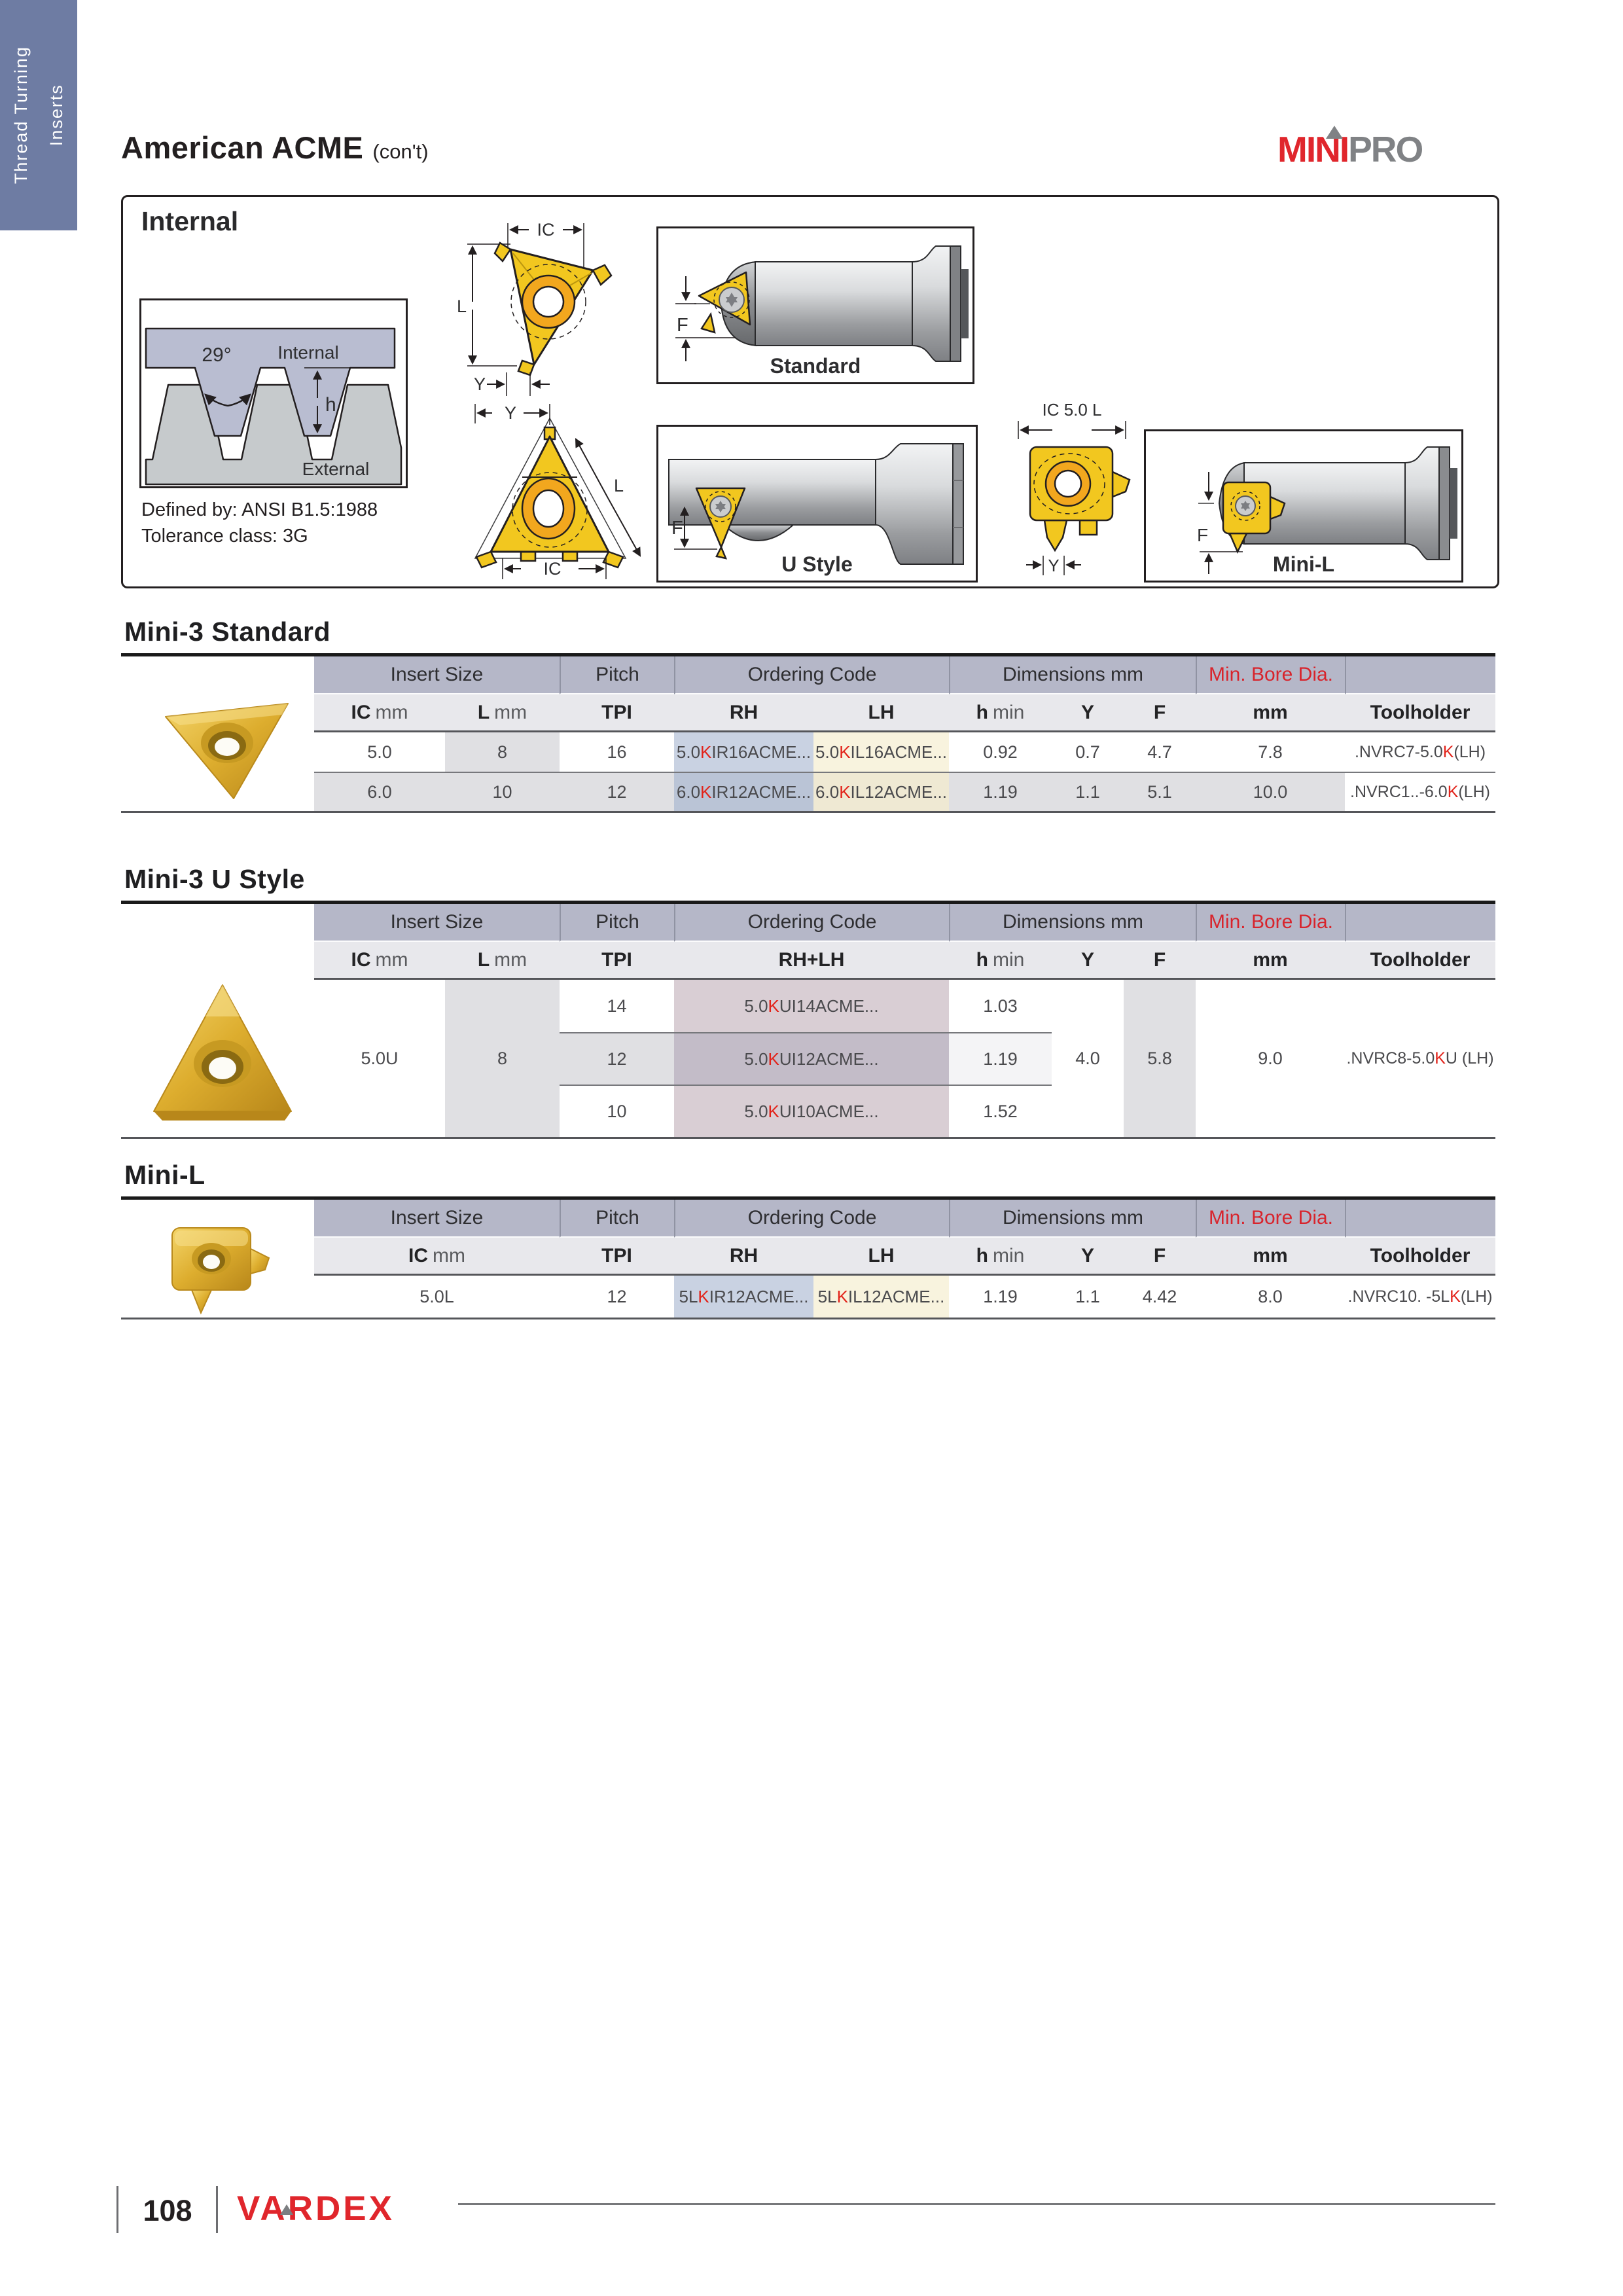 The height and width of the screenshot is (2296, 1623). Describe the element at coordinates (1270, 752) in the screenshot. I see `cell-min-bore: 7.8` at that location.